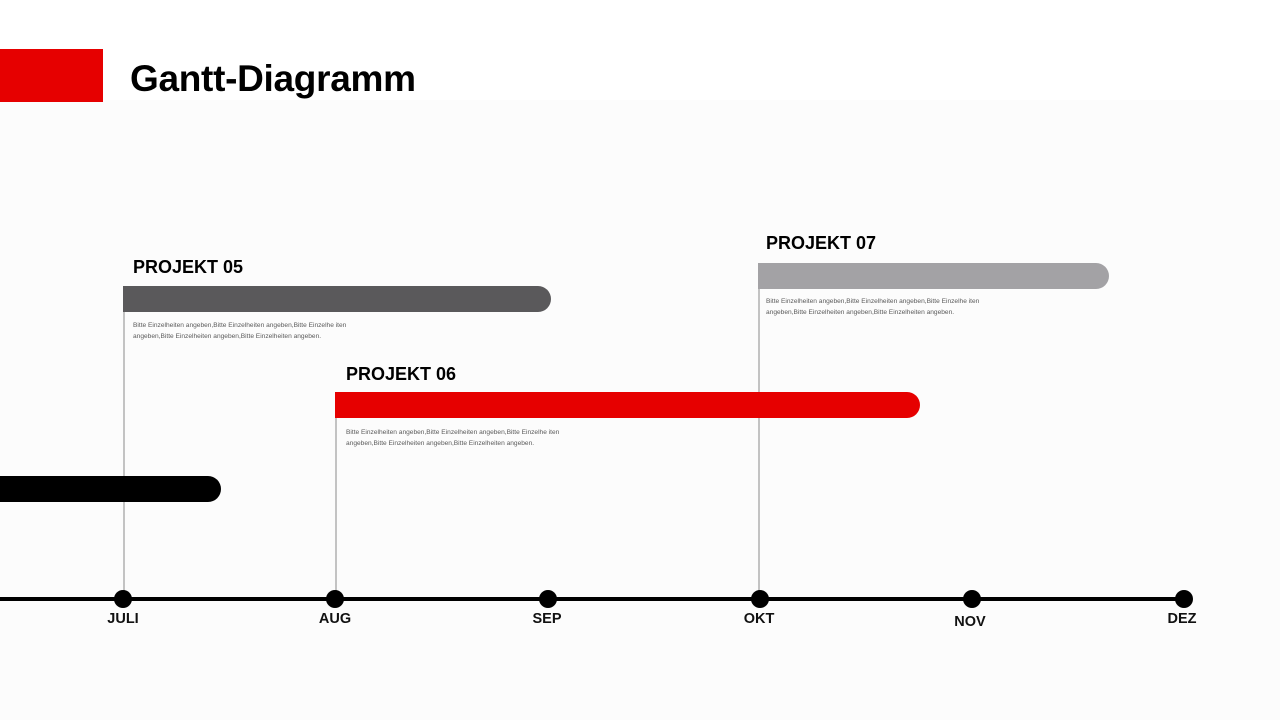 The width and height of the screenshot is (1280, 720). Describe the element at coordinates (593, 599) in the screenshot. I see `timeline-axis` at that location.